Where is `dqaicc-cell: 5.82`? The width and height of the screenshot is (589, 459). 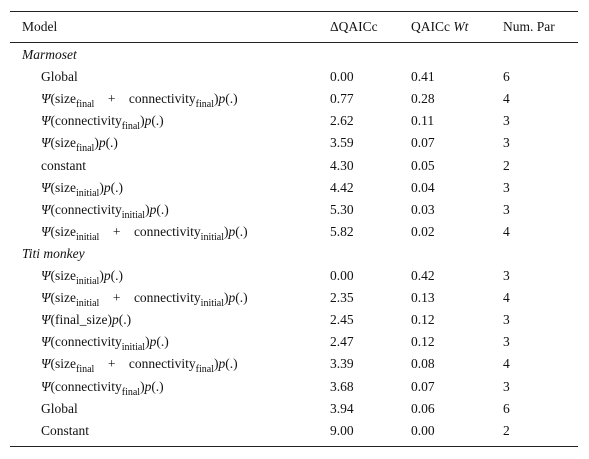 dqaicc-cell: 5.82 is located at coordinates (342, 231).